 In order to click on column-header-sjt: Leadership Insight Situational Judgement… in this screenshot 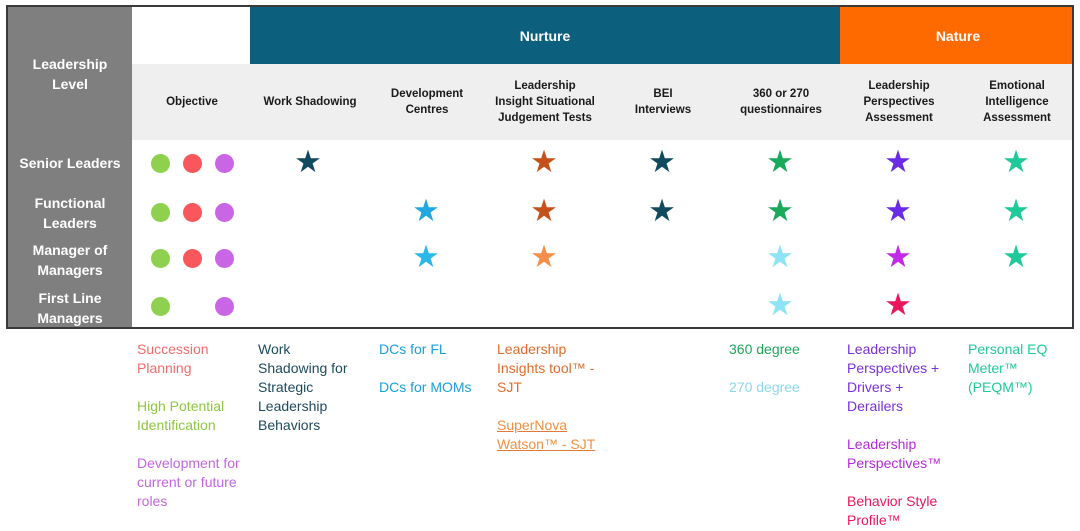, I will do `click(545, 102)`.